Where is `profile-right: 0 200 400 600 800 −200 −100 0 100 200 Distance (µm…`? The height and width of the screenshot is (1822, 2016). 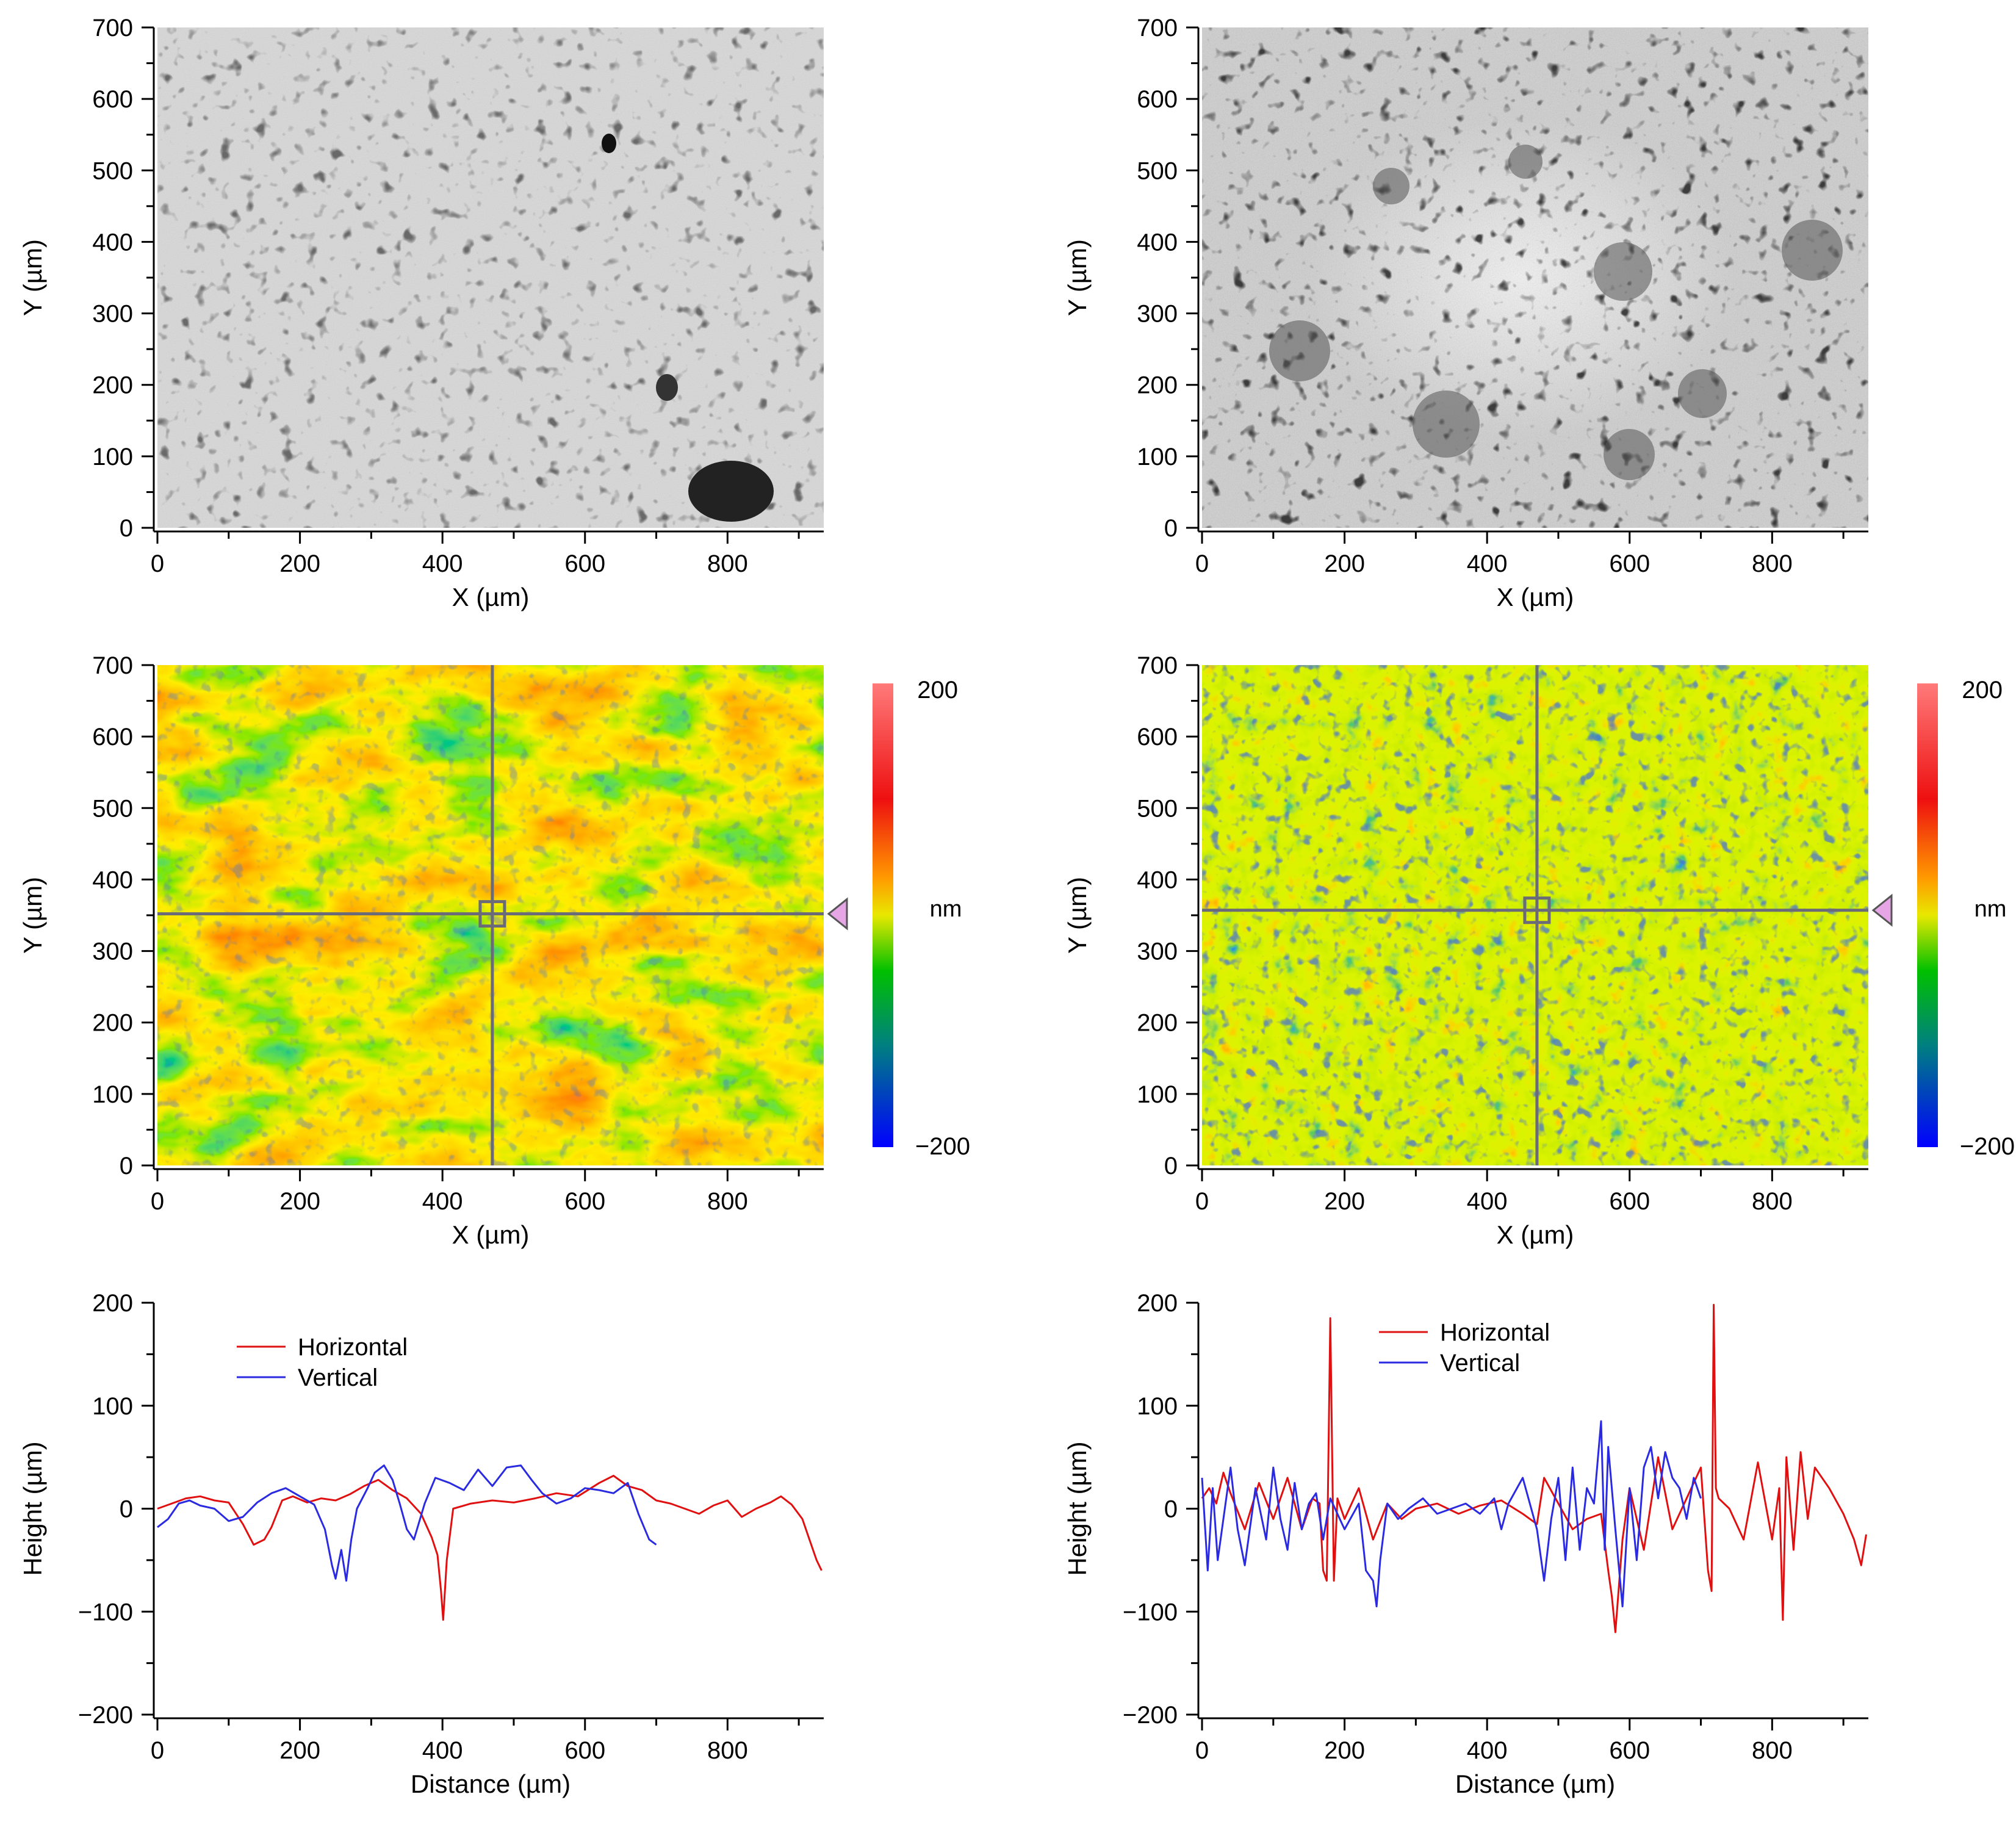
profile-right: 0 200 400 600 800 −200 −100 0 100 200 Distance (µm… is located at coordinates (1465, 1544).